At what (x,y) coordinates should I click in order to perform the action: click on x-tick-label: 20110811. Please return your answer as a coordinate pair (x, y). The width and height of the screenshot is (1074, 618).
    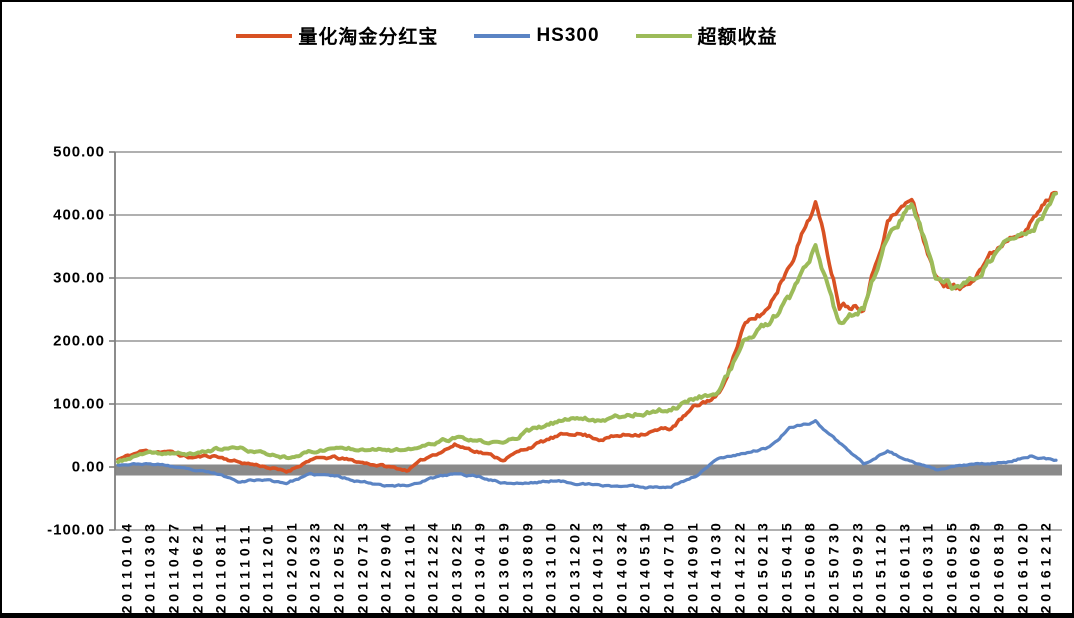
    Looking at the image, I should click on (220, 567).